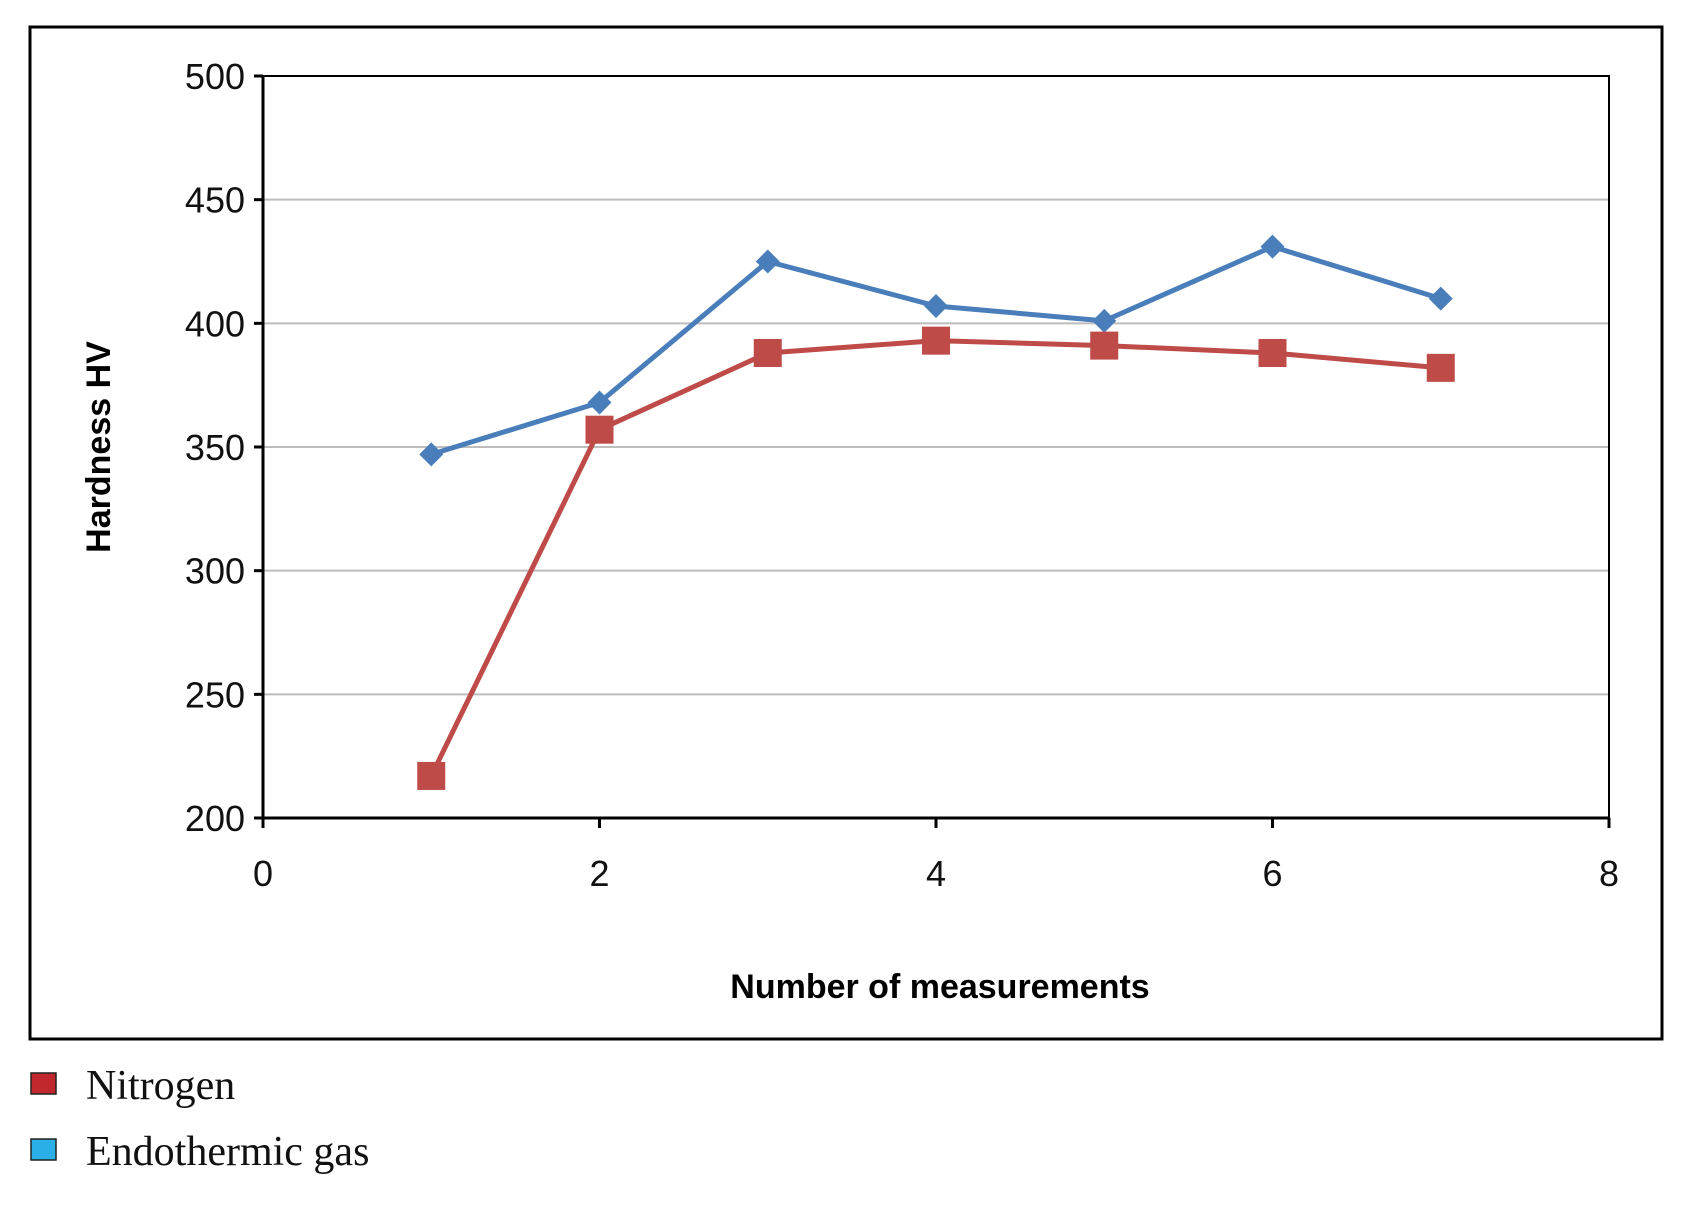 The width and height of the screenshot is (1691, 1215). I want to click on y-tick-label-450: 450, so click(215, 200).